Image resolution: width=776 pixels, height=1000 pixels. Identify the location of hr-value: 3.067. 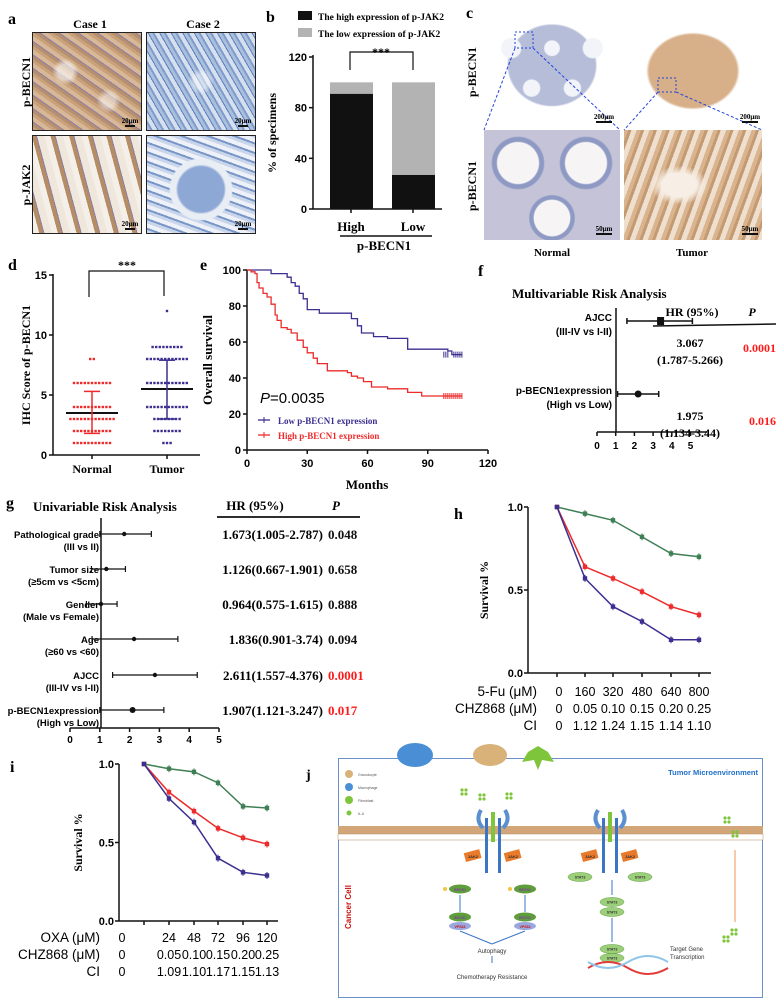
(690, 343).